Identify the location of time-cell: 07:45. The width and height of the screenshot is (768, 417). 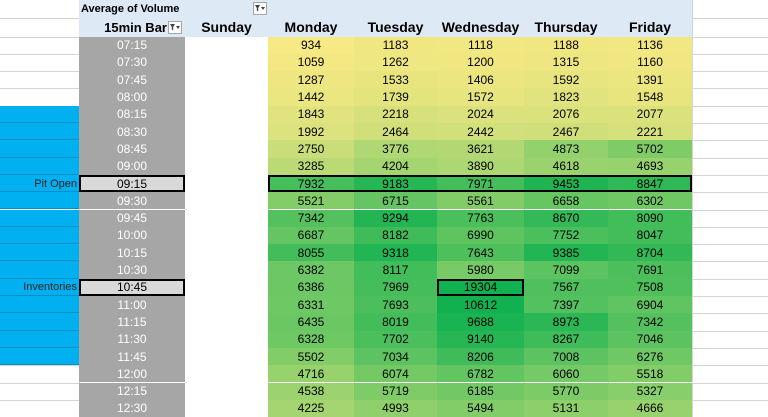
(132, 80).